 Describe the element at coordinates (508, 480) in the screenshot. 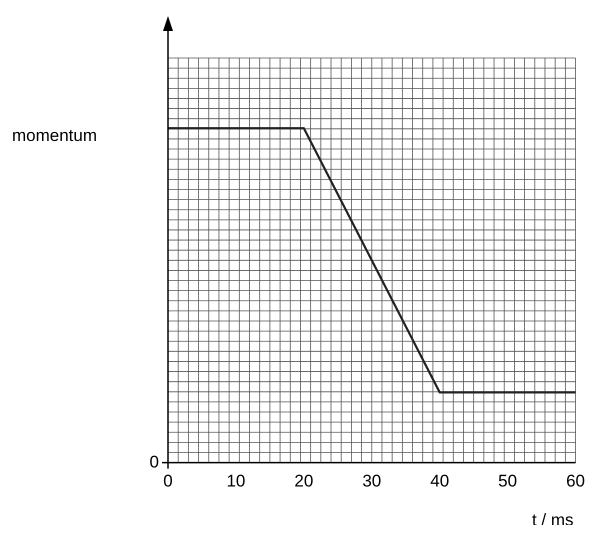

I see `x-tick-label: 50` at that location.